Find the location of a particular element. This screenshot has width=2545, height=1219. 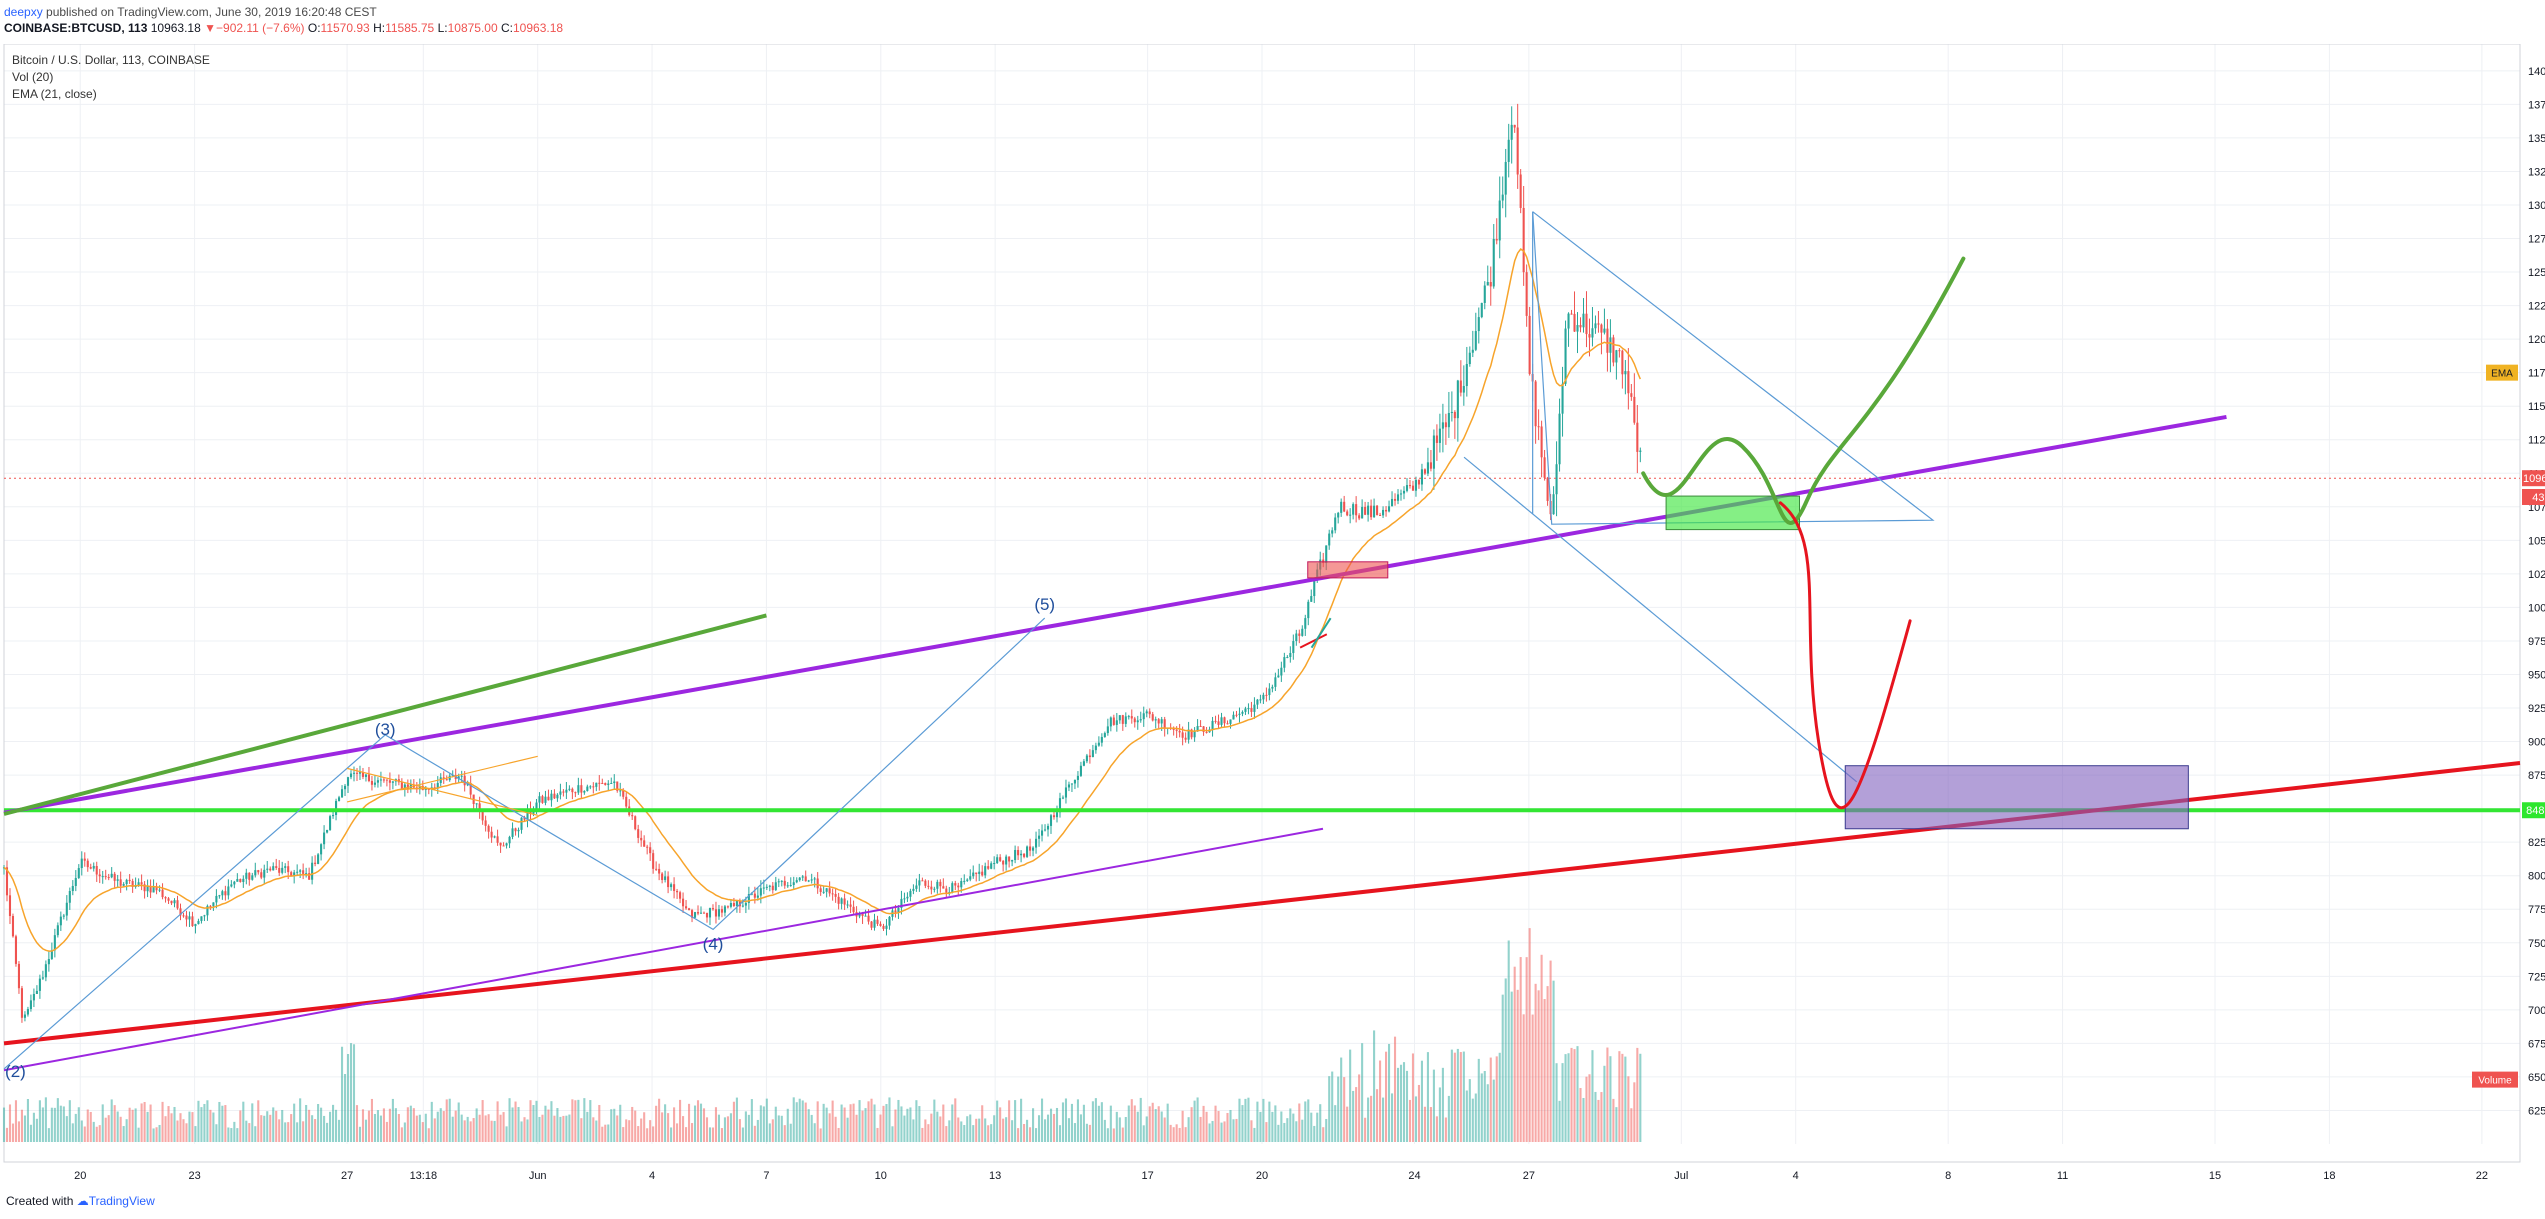

y-tick-label: 13250.00 is located at coordinates (2536, 172).